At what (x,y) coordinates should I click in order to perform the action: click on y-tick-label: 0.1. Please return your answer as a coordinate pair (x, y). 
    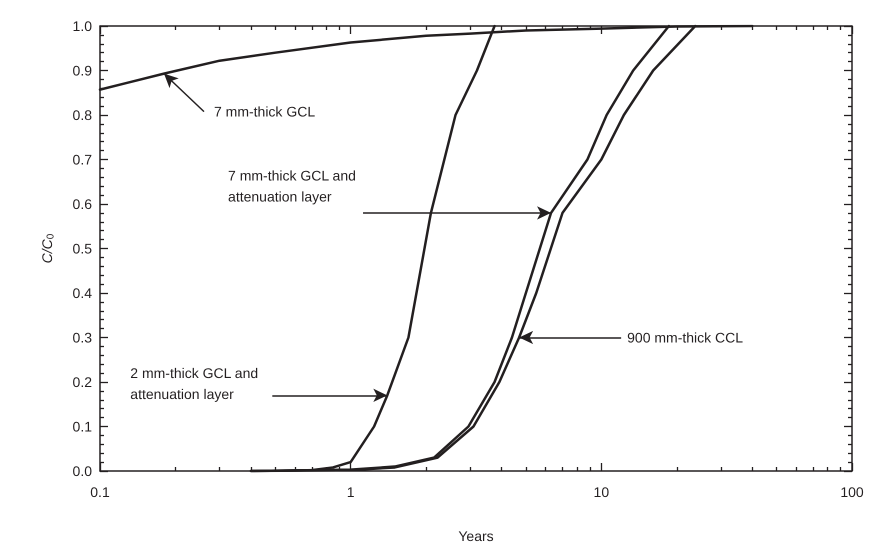
    Looking at the image, I should click on (82, 426).